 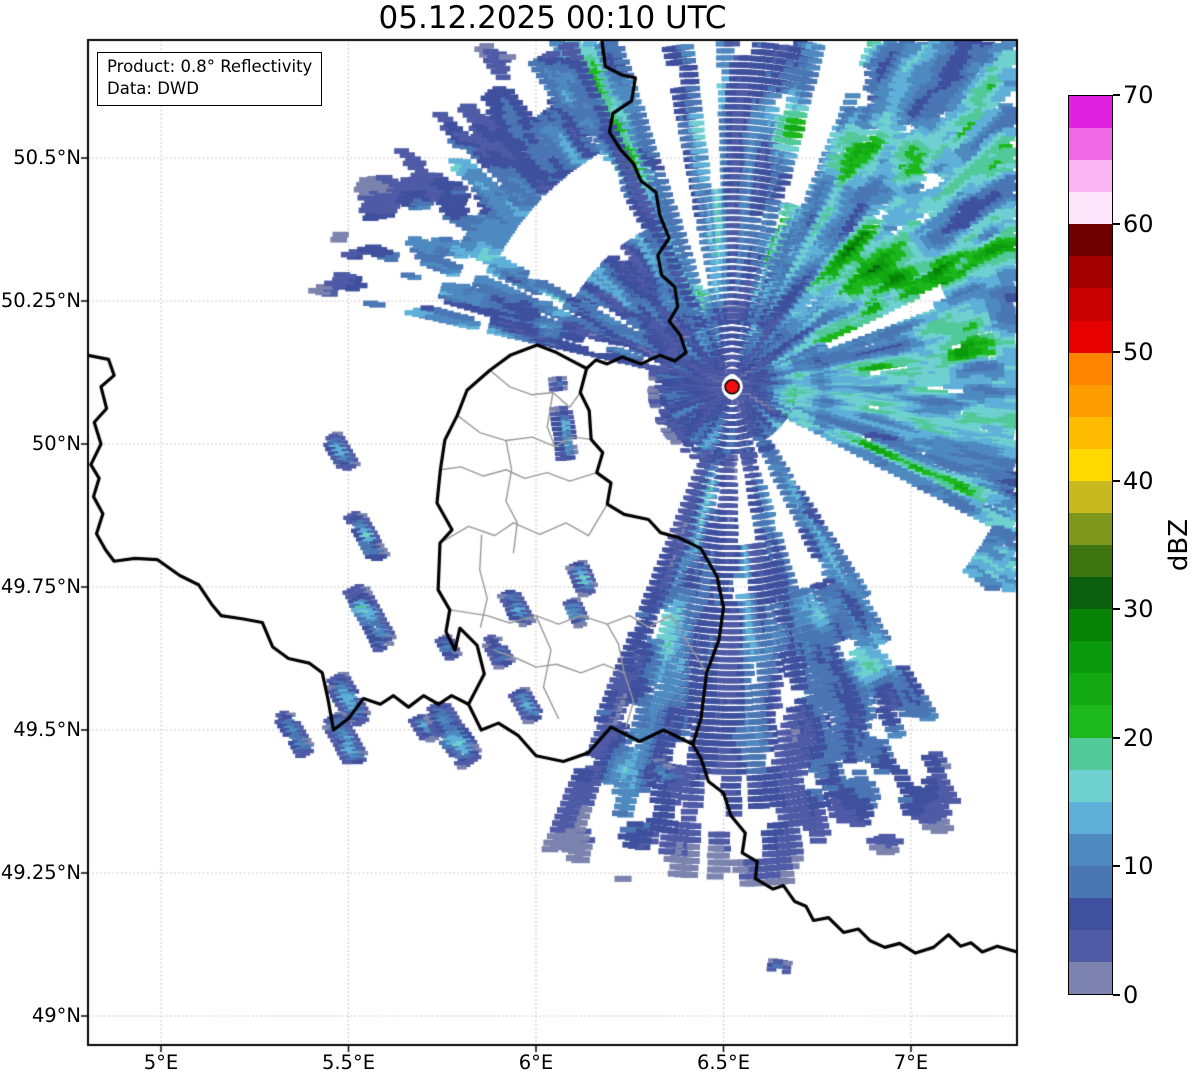 What do you see at coordinates (552, 18) in the screenshot?
I see `figure-title: 05.12.2025 00:10 UTC` at bounding box center [552, 18].